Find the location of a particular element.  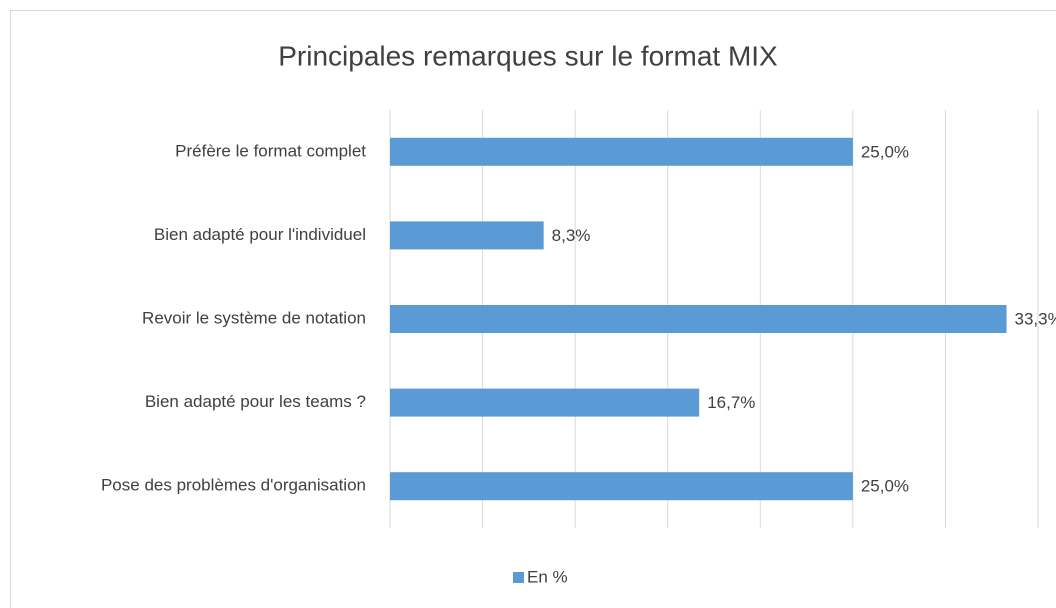

y-tick-label: Pose des problèmes d'organisation is located at coordinates (233, 485).